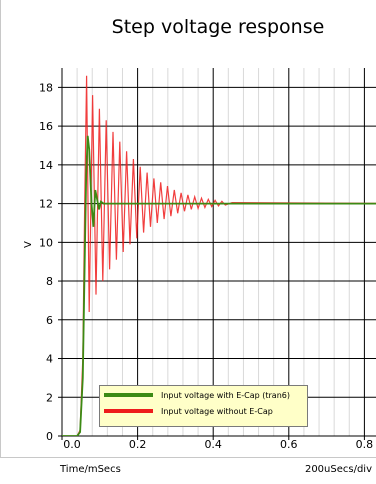  Describe the element at coordinates (289, 444) in the screenshot. I see `x-tick-label: 0.6` at that location.